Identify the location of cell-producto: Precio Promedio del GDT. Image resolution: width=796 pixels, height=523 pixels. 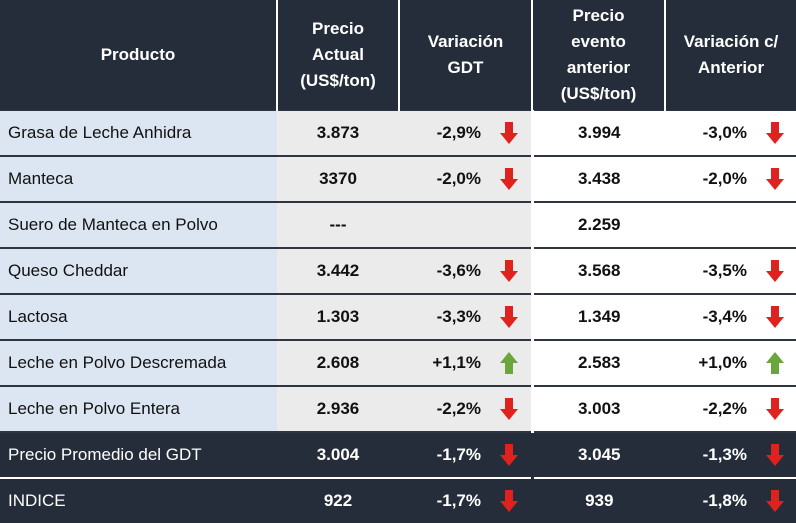
(138, 455).